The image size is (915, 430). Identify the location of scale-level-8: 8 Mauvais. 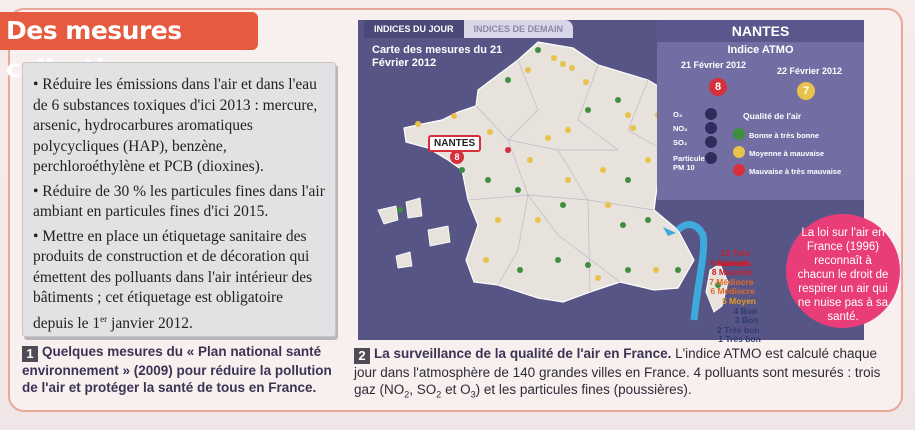
(732, 272).